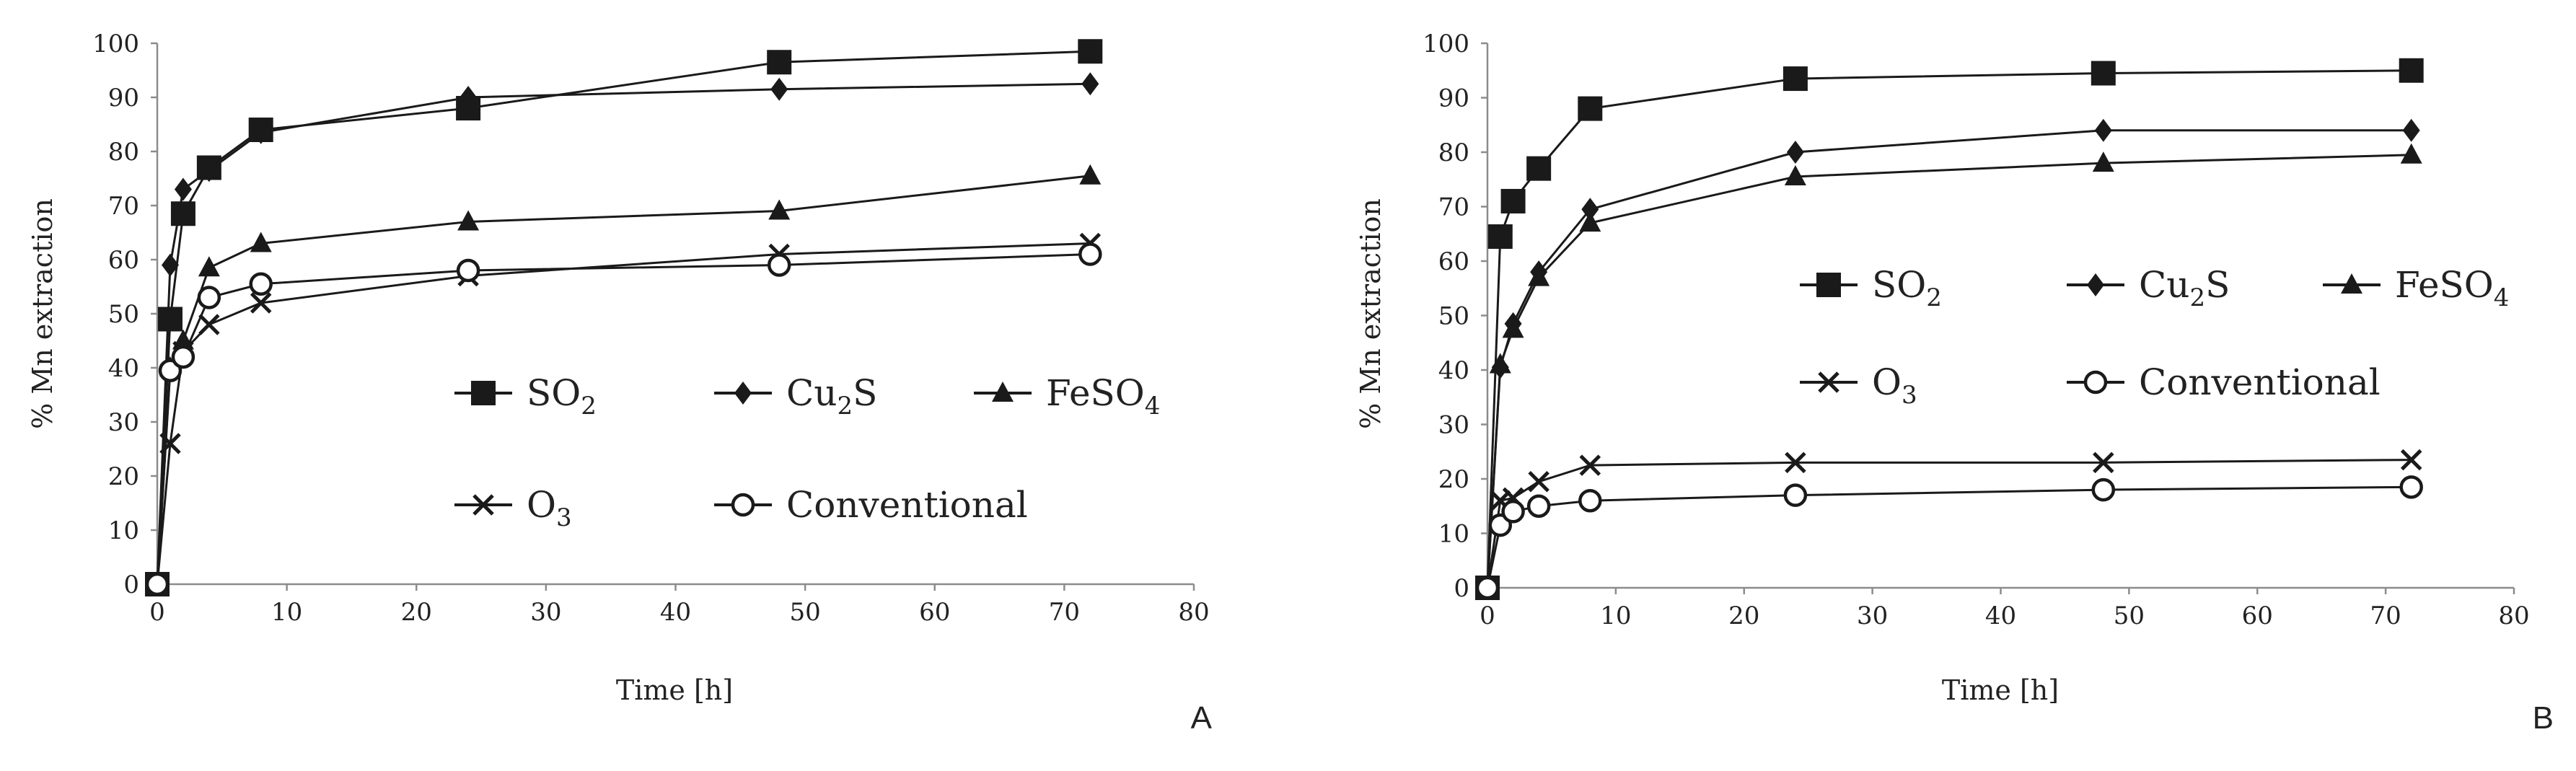  I want to click on legend: SO2 Cu2S FeSO4 O3 Conventional, so click(2154, 337).